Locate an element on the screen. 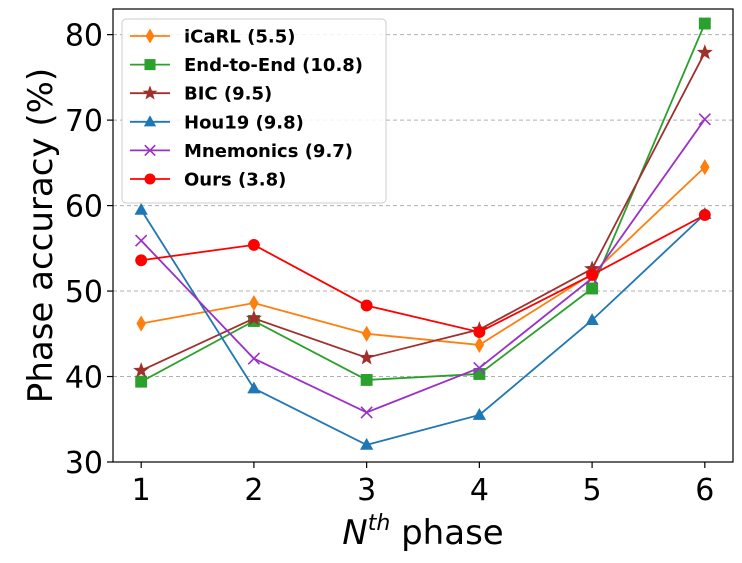  legend-item: BIC (9.5) is located at coordinates (201, 94).